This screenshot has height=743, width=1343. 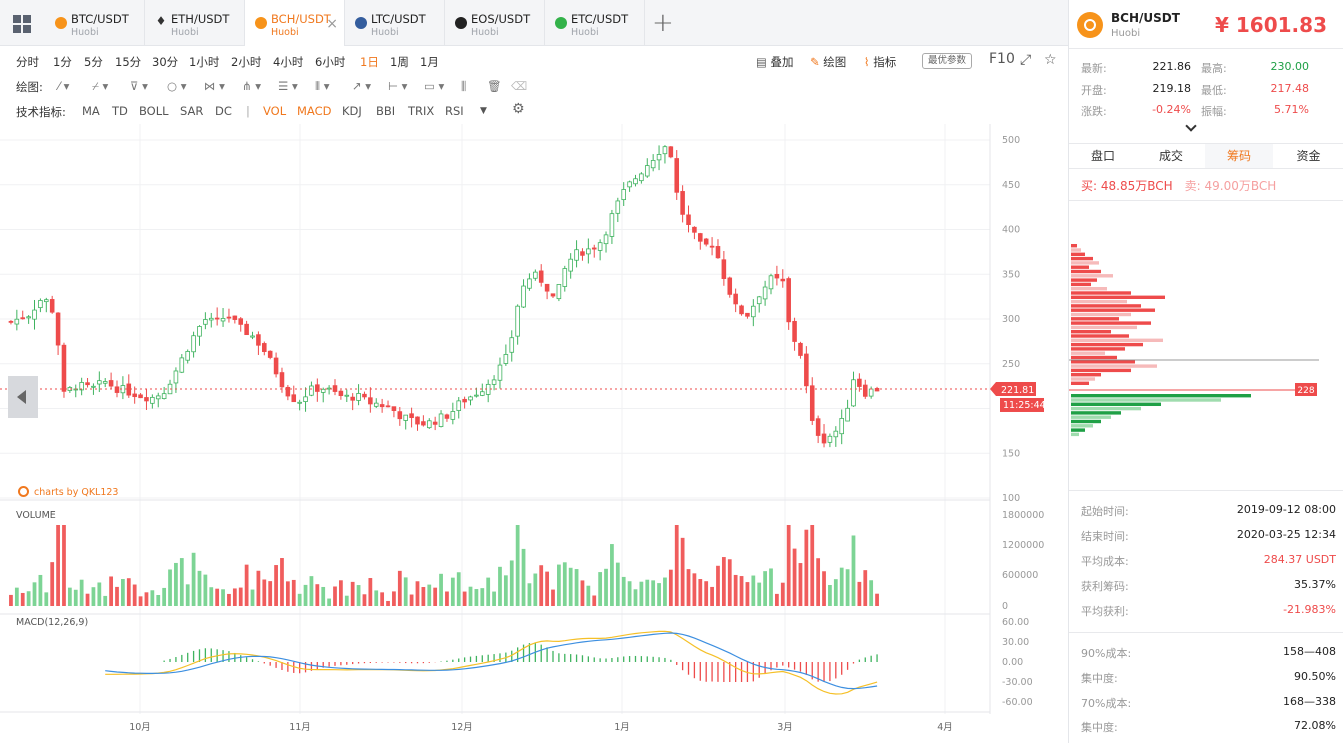 What do you see at coordinates (27, 62) in the screenshot?
I see `timeframe-item: 分时` at bounding box center [27, 62].